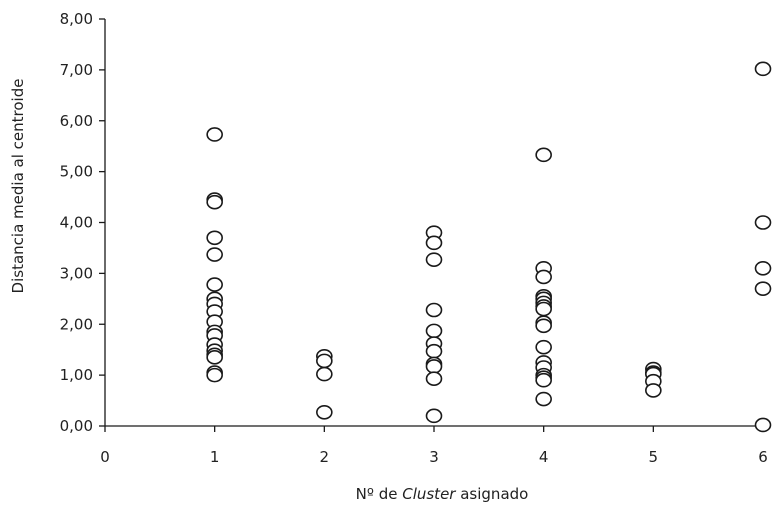 This screenshot has width=780, height=513. What do you see at coordinates (76, 324) in the screenshot?
I see `y-tick-label: 2,00` at bounding box center [76, 324].